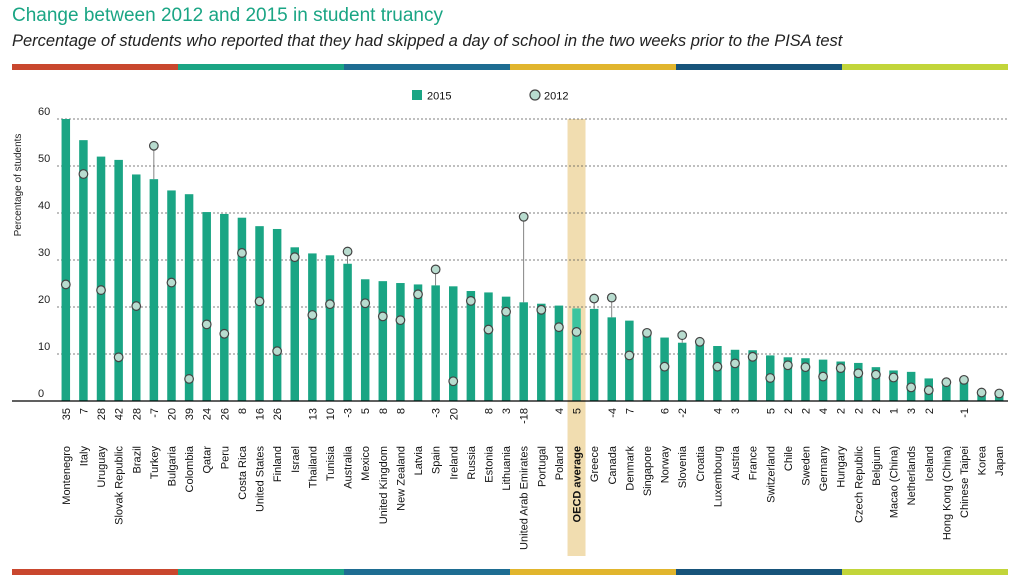 This screenshot has height=586, width=1024. What do you see at coordinates (172, 465) in the screenshot?
I see `x-tick-label-bulgaria: Bulgaria` at bounding box center [172, 465].